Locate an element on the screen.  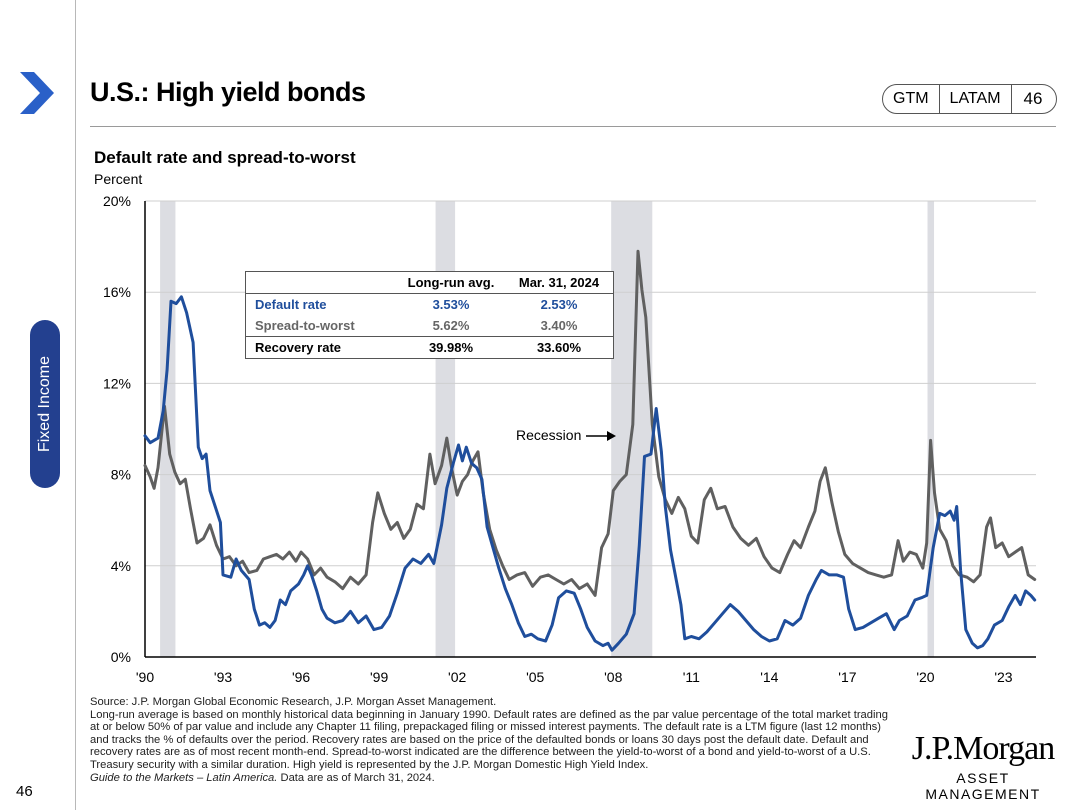
chart-title: Default rate and spread-to-worst is located at coordinates (225, 157).